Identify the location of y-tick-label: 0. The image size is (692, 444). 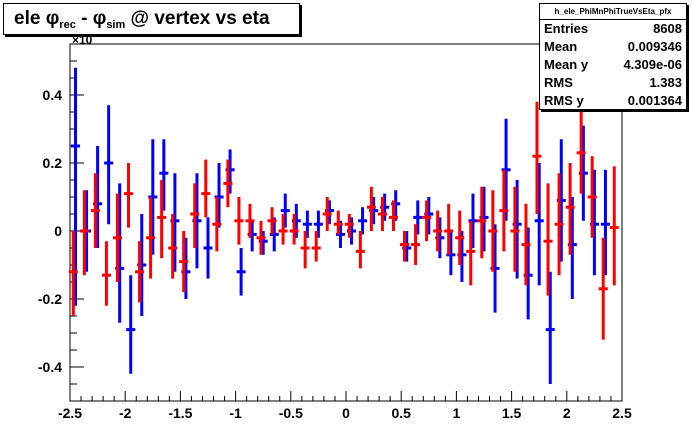
(58, 231).